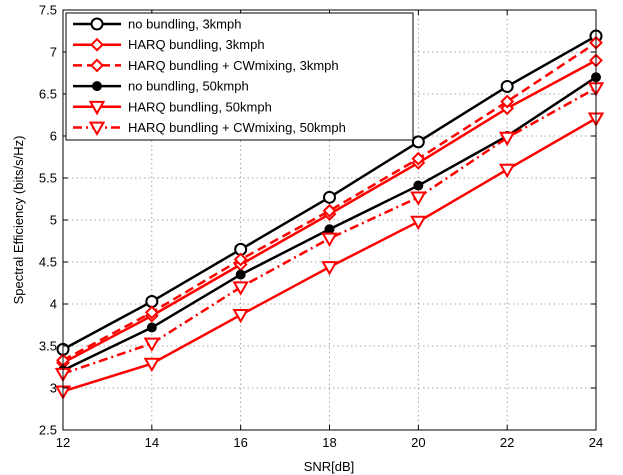  What do you see at coordinates (507, 442) in the screenshot?
I see `x-tick-label: 22` at bounding box center [507, 442].